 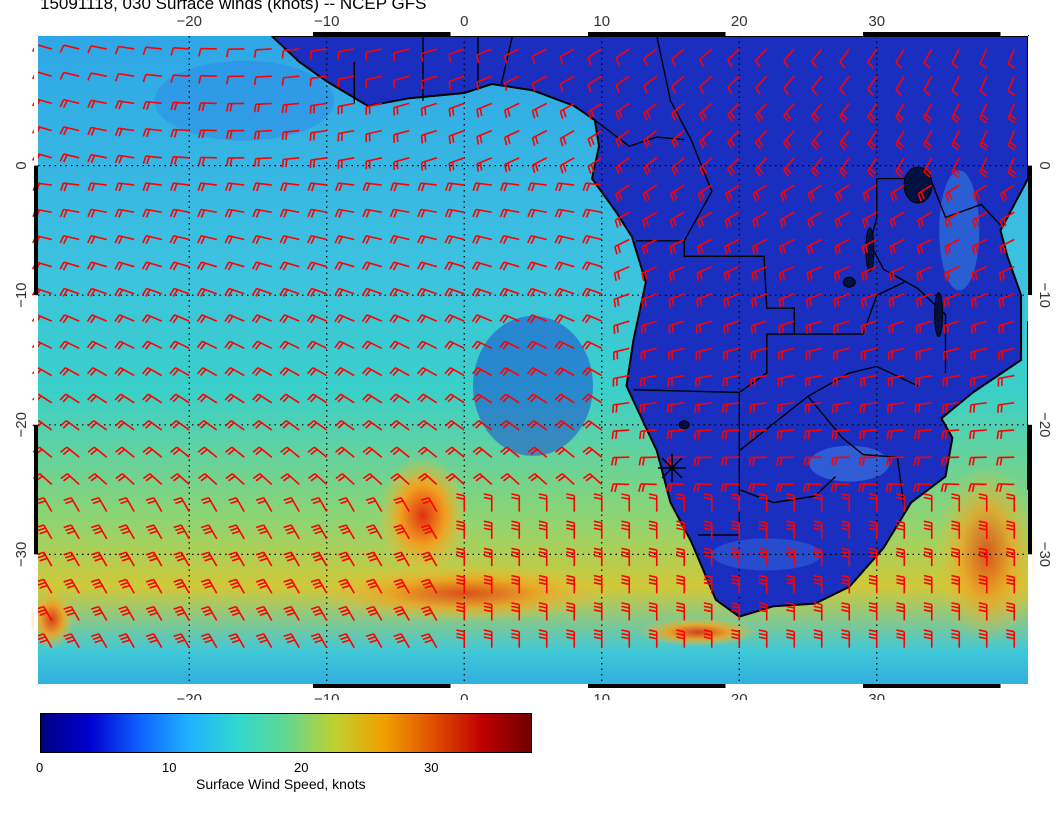 I want to click on x-tick-label-top: −10, so click(x=326, y=21).